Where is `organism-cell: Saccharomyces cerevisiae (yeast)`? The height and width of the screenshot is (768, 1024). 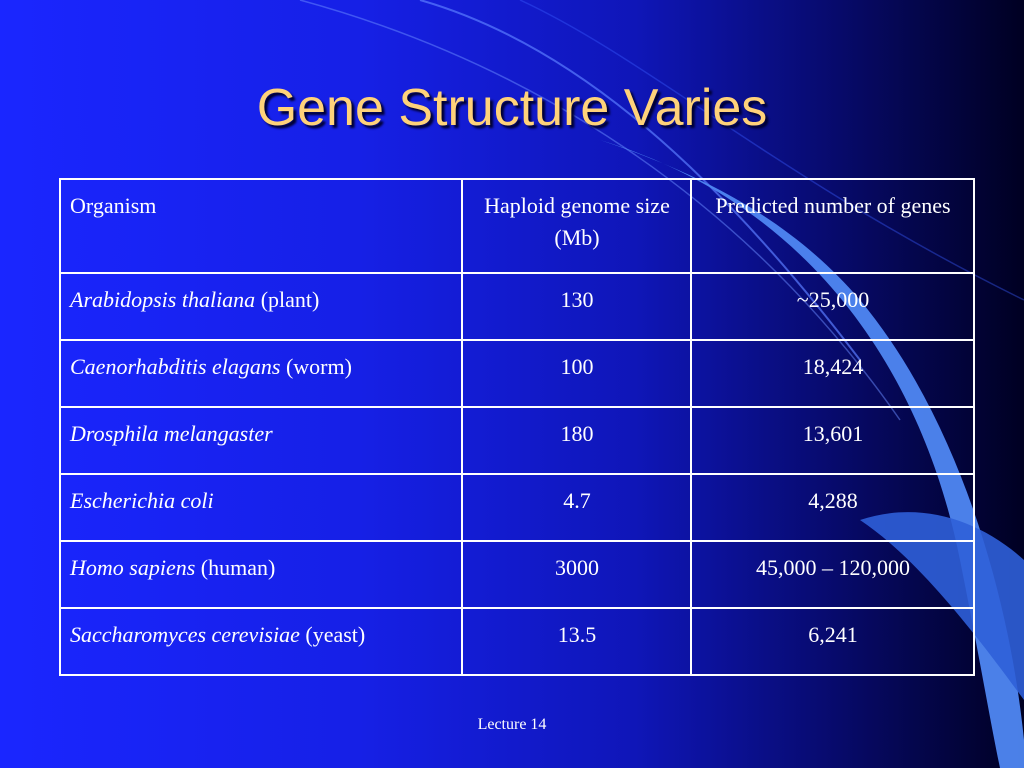
organism-cell: Saccharomyces cerevisiae (yeast) is located at coordinates (261, 641).